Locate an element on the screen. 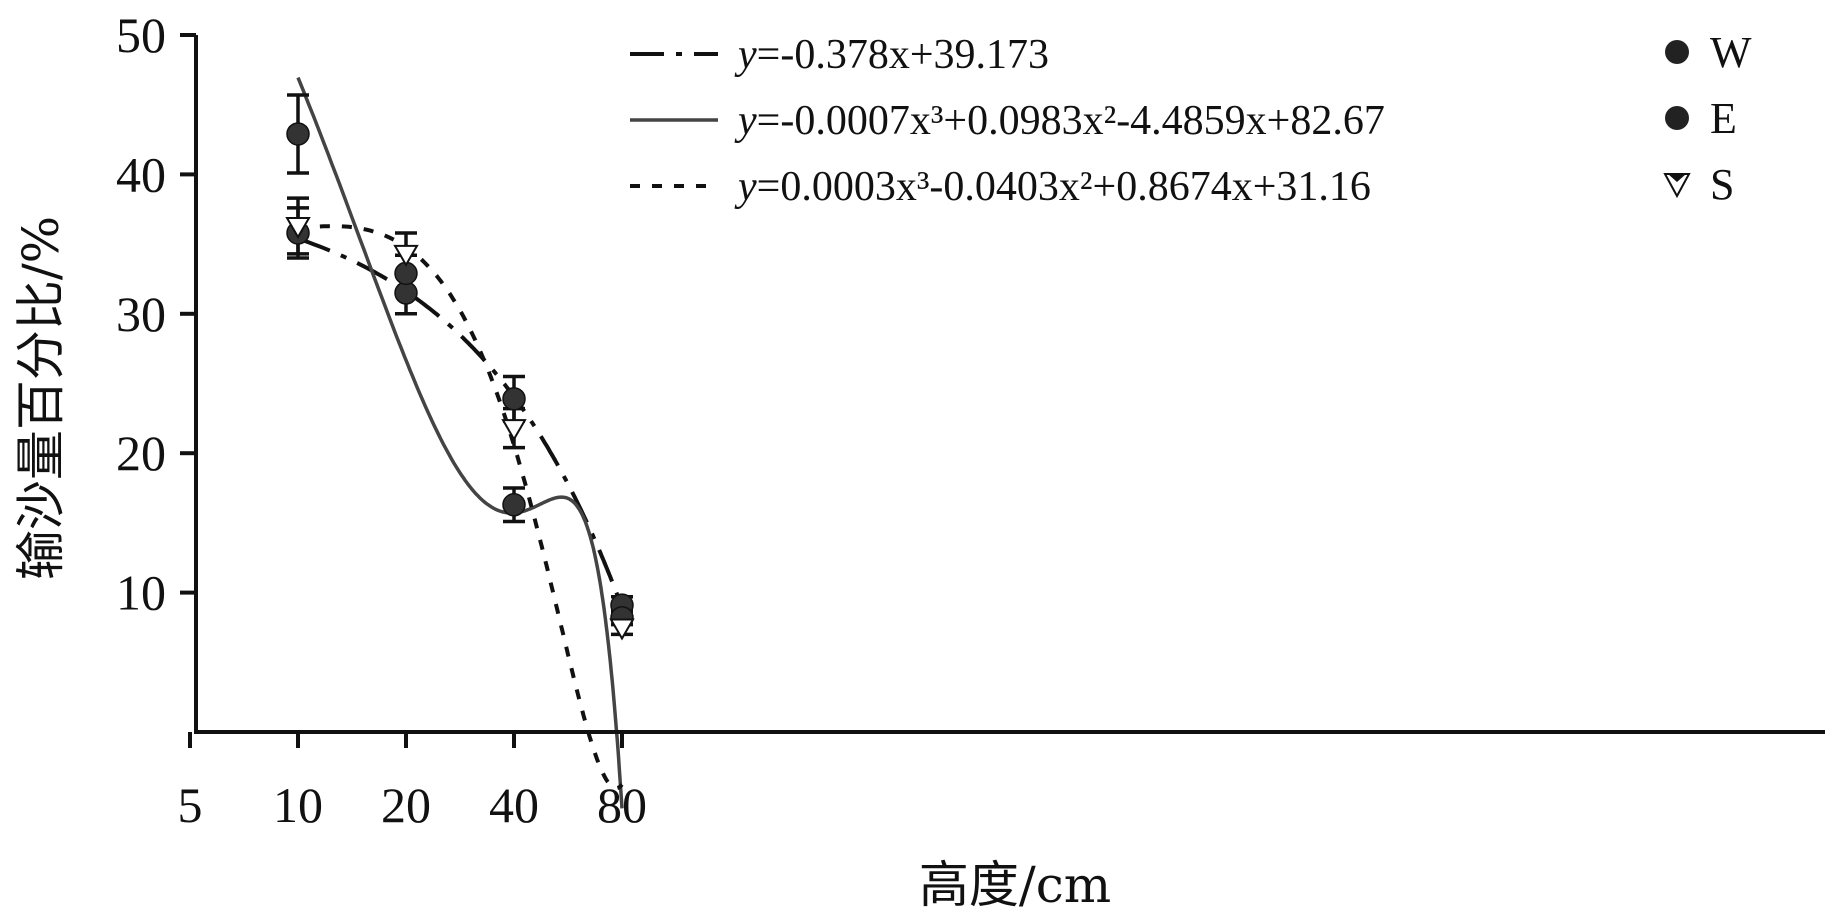  fit-legend-label-3: y=0.0003x³-0.0403x²+0.8674x+31.16 is located at coordinates (1052, 187).